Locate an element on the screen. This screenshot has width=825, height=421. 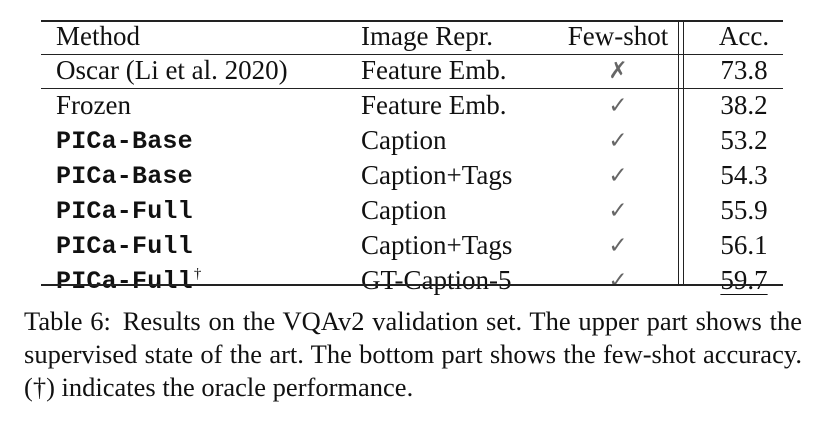
table-header-row: Method Image Repr. Few-shot Acc. is located at coordinates (419, 36).